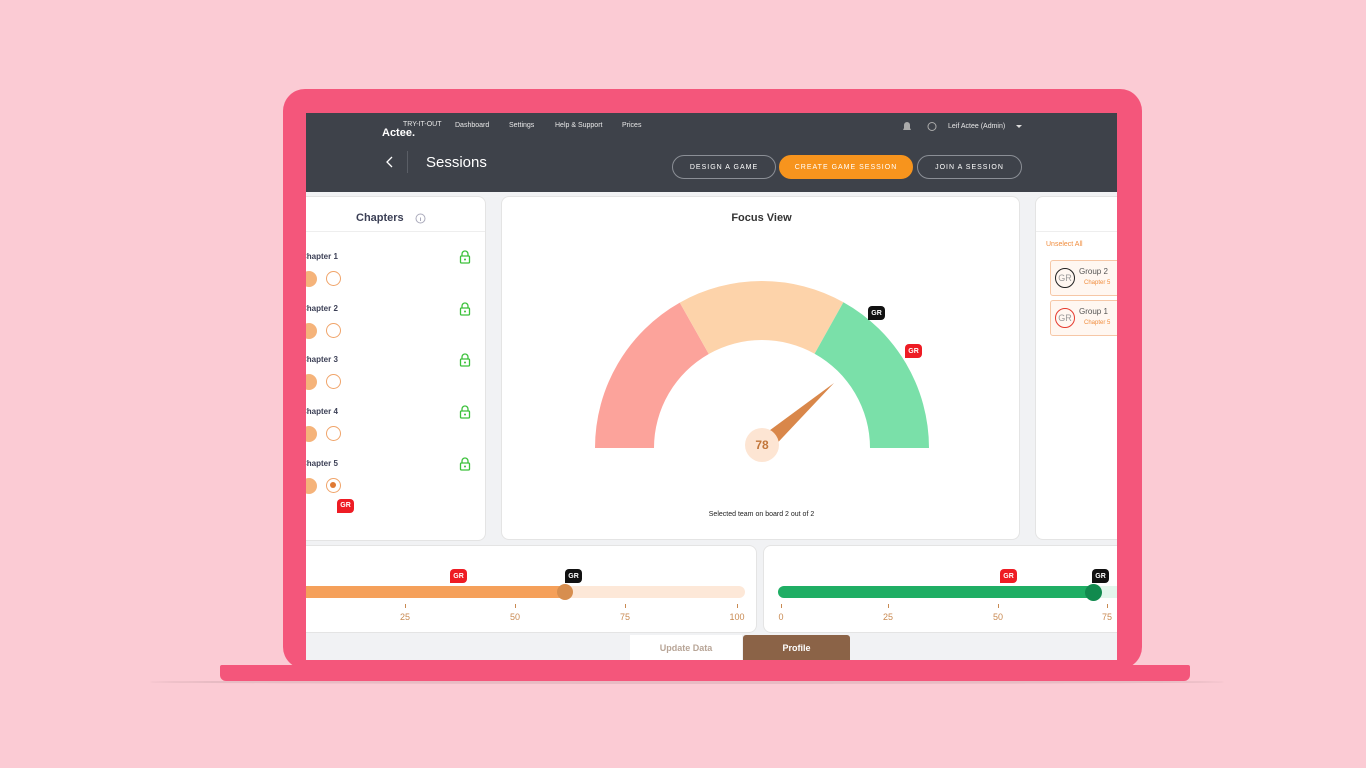 The height and width of the screenshot is (768, 1366). I want to click on focus-title: Focus View, so click(761, 218).